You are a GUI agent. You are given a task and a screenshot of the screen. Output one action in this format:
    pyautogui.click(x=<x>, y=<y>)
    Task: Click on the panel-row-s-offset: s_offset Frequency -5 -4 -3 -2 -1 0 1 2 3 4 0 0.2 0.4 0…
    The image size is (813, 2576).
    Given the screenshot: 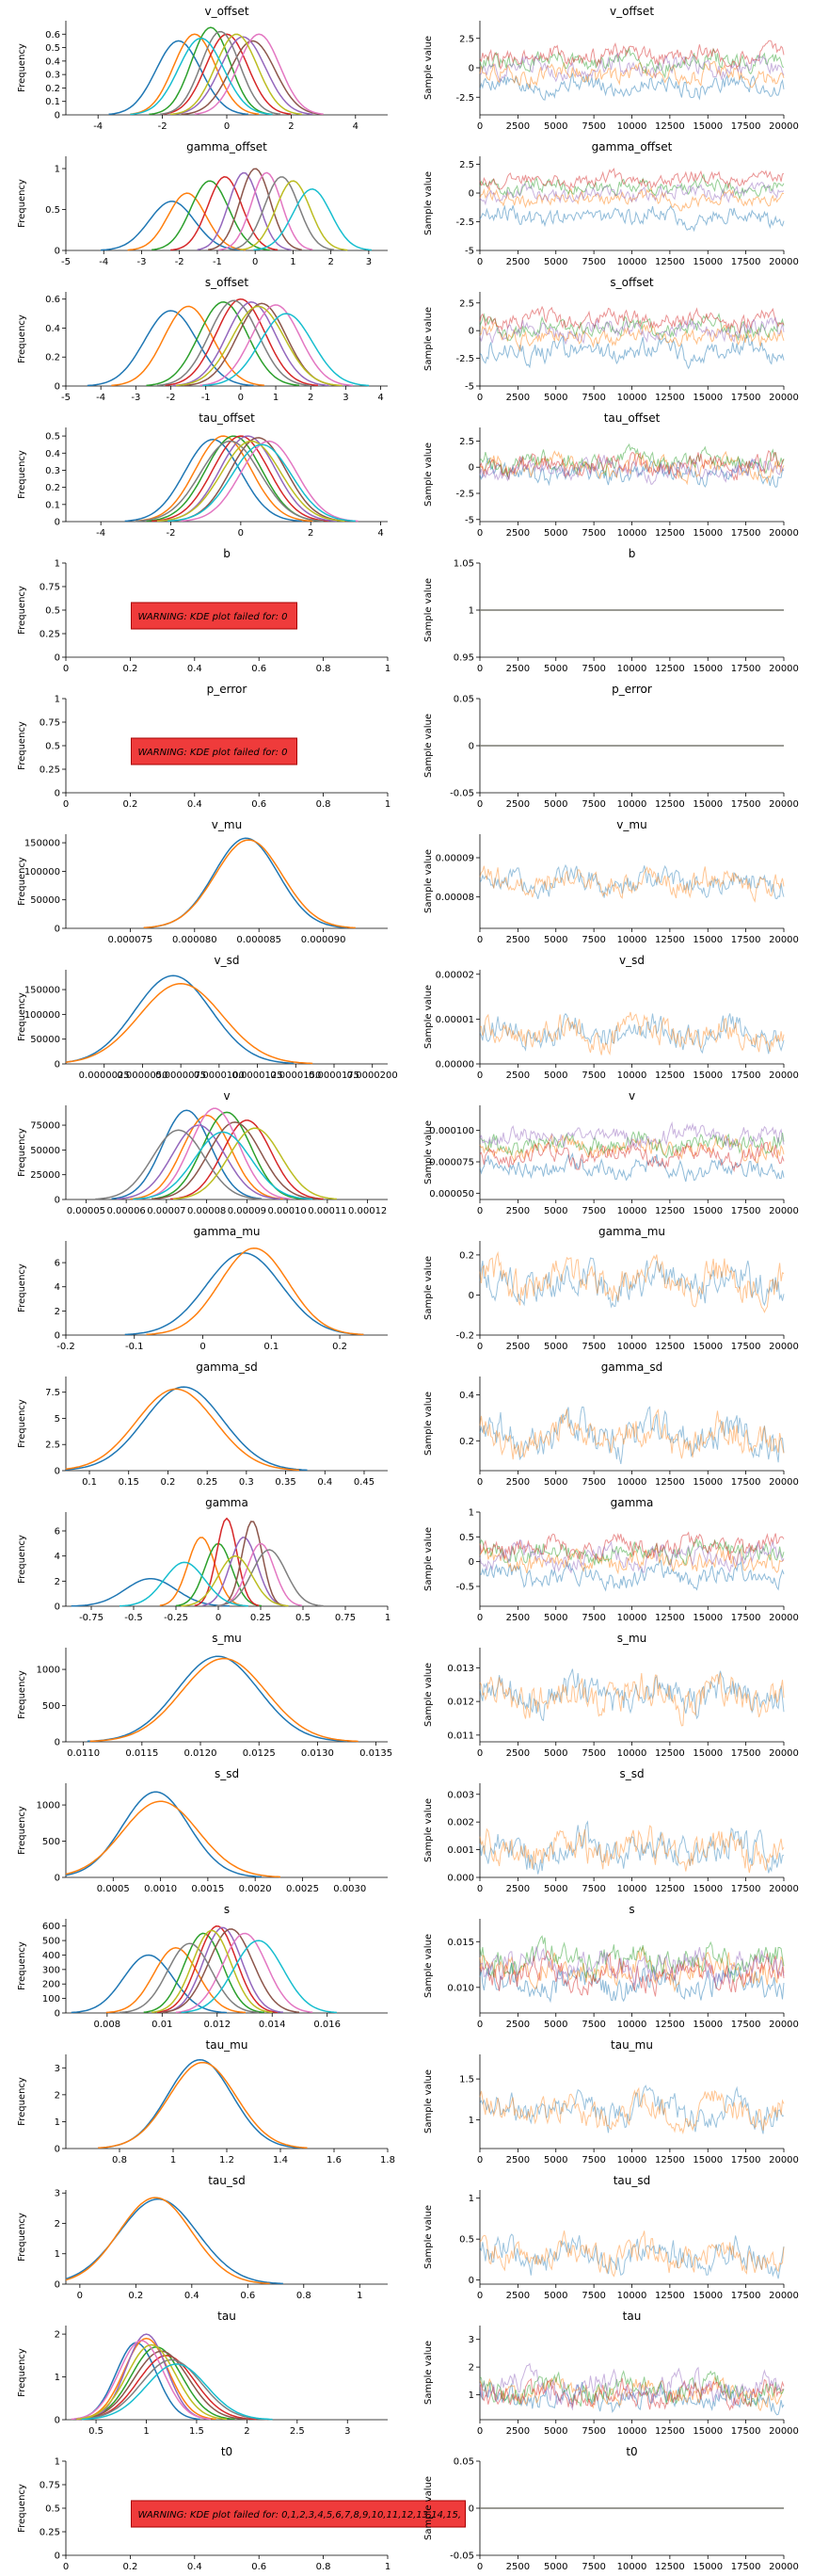 What is the action you would take?
    pyautogui.click(x=408, y=339)
    